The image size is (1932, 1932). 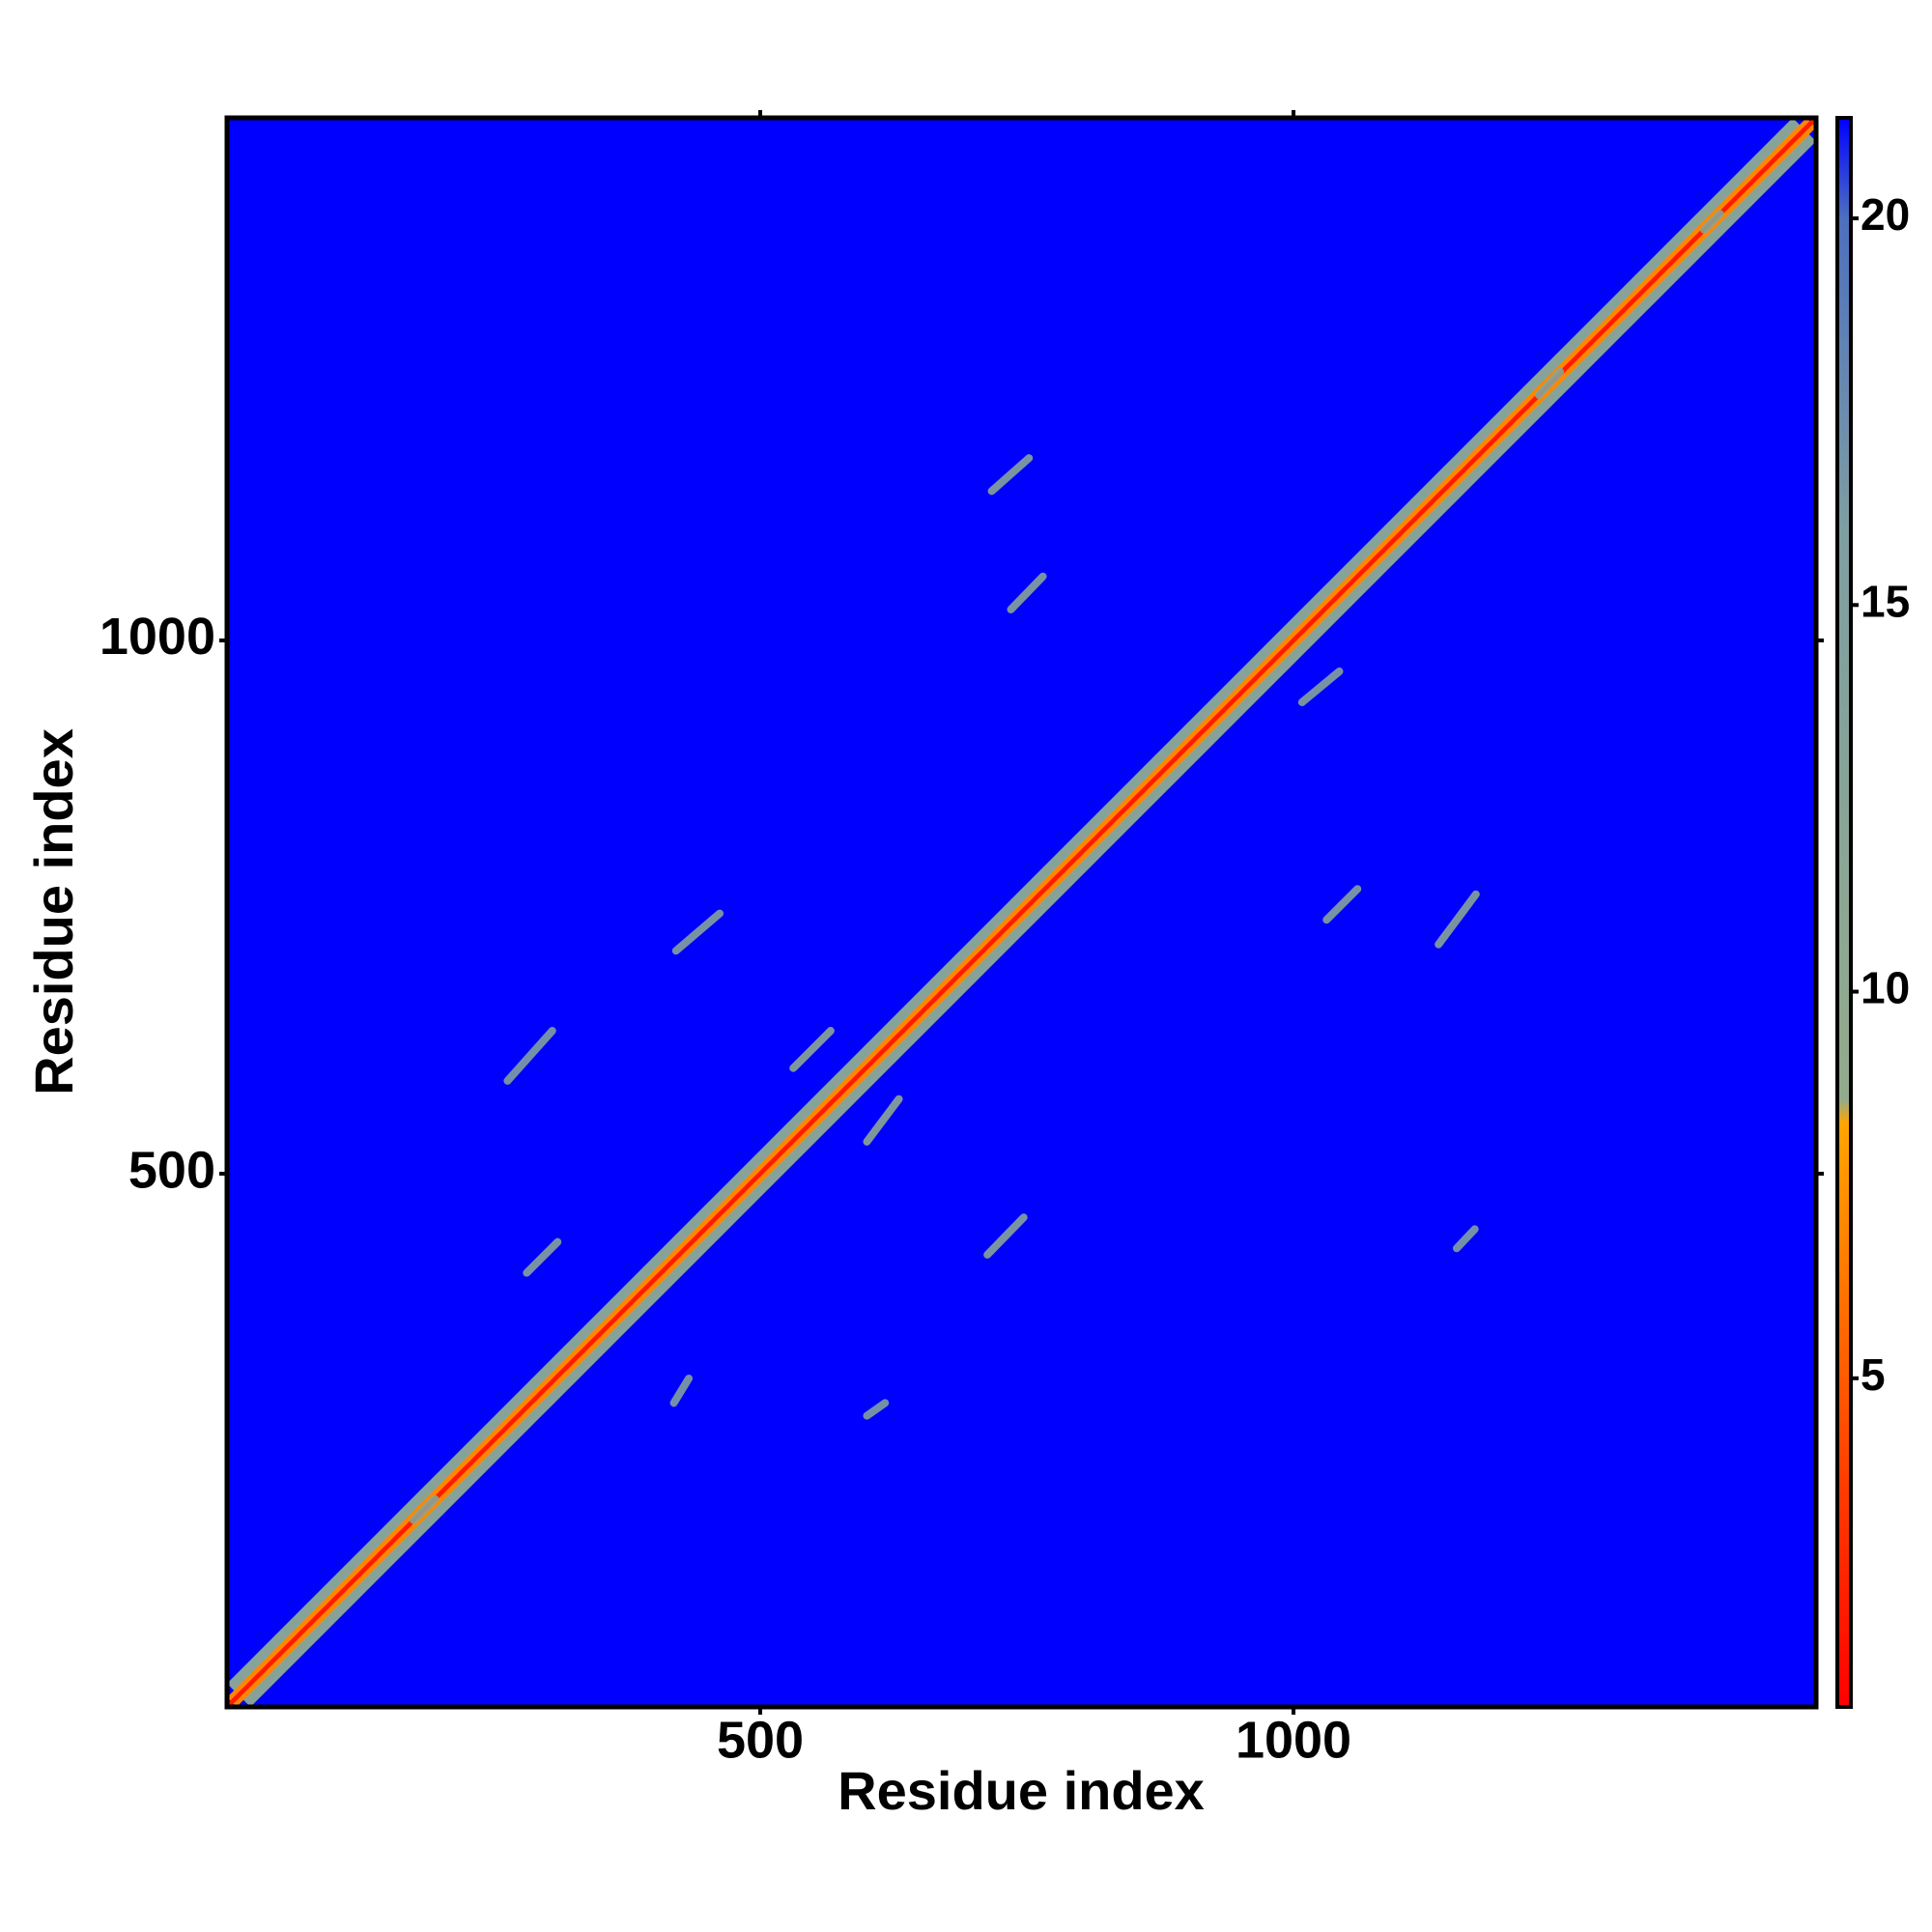 I want to click on y-axis-title: Residue index, so click(x=53, y=911).